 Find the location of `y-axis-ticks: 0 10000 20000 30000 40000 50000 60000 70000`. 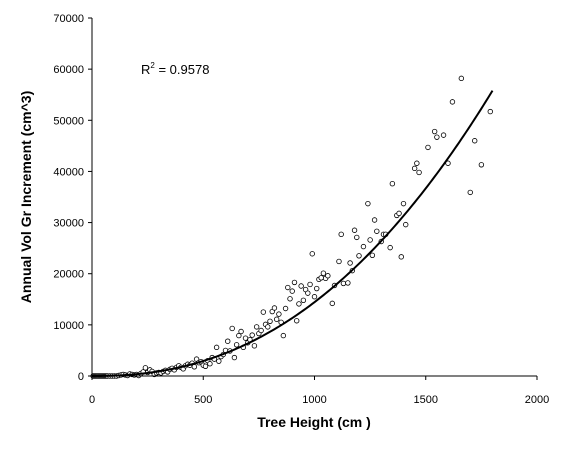

y-axis-ticks: 0 10000 20000 30000 40000 50000 60000 70000 is located at coordinates (72, 198).